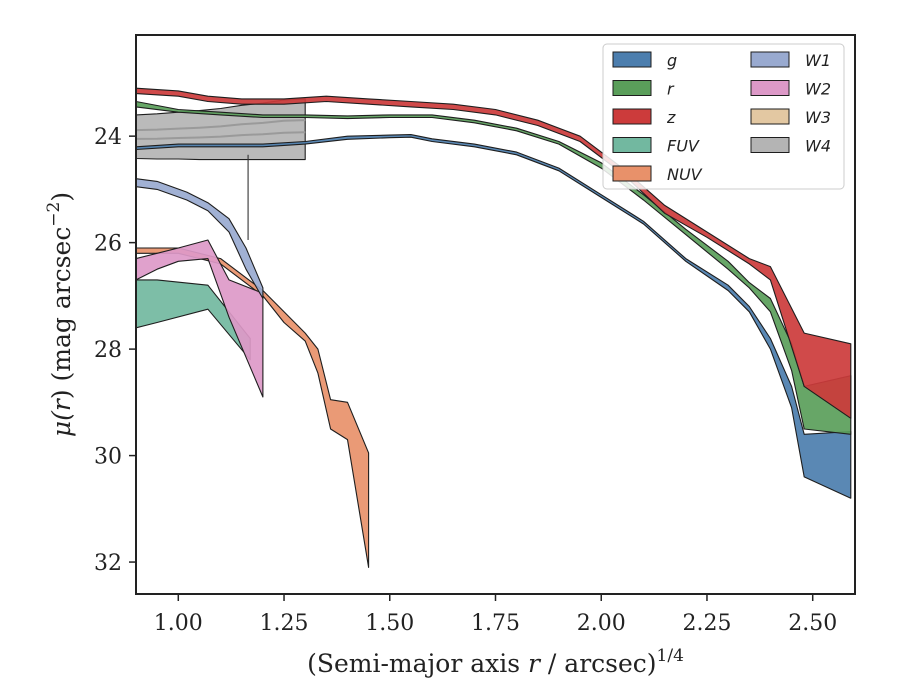 The image size is (900, 700). Describe the element at coordinates (61, 423) in the screenshot. I see `y-axis-title-pre: μ(` at that location.